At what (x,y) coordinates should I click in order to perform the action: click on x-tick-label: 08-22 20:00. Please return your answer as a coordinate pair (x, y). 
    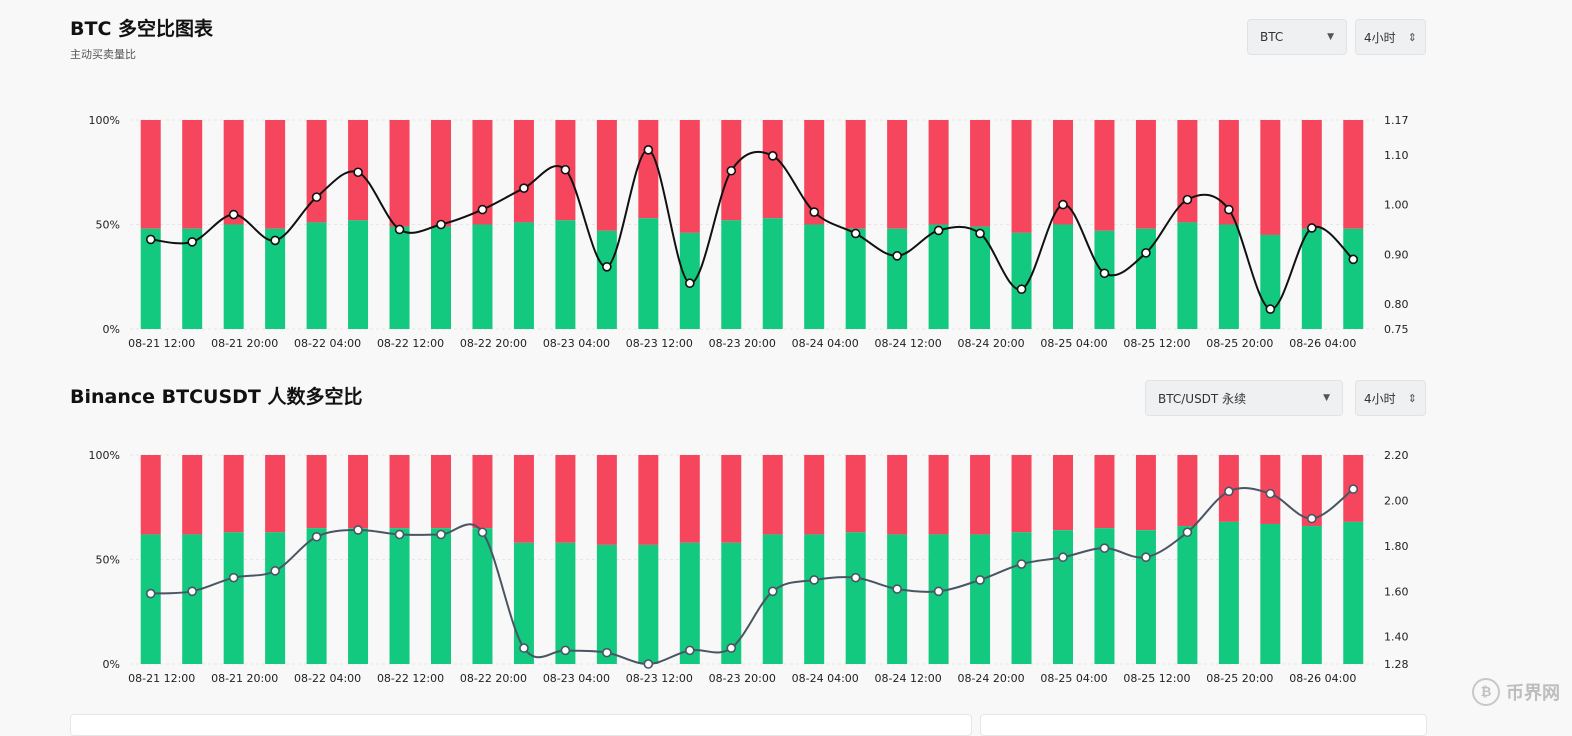
    Looking at the image, I should click on (493, 343).